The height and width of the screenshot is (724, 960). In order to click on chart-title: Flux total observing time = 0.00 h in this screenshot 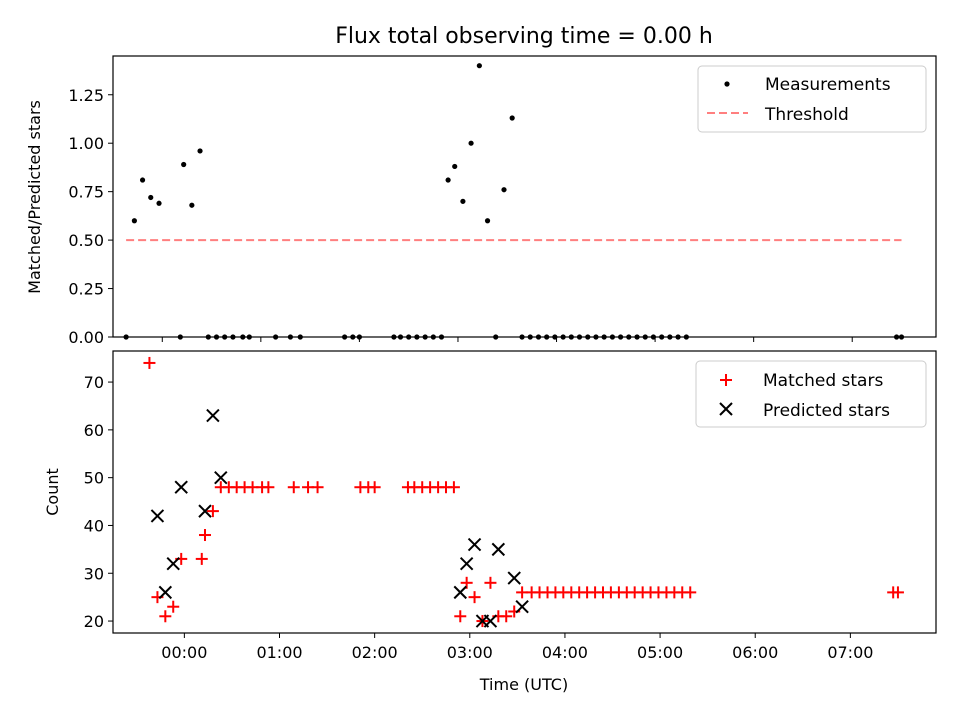, I will do `click(524, 36)`.